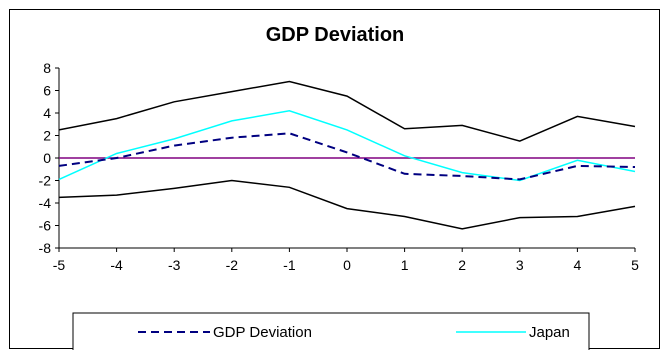 The image size is (667, 352). Describe the element at coordinates (47, 91) in the screenshot. I see `y-tick-label: 6` at that location.